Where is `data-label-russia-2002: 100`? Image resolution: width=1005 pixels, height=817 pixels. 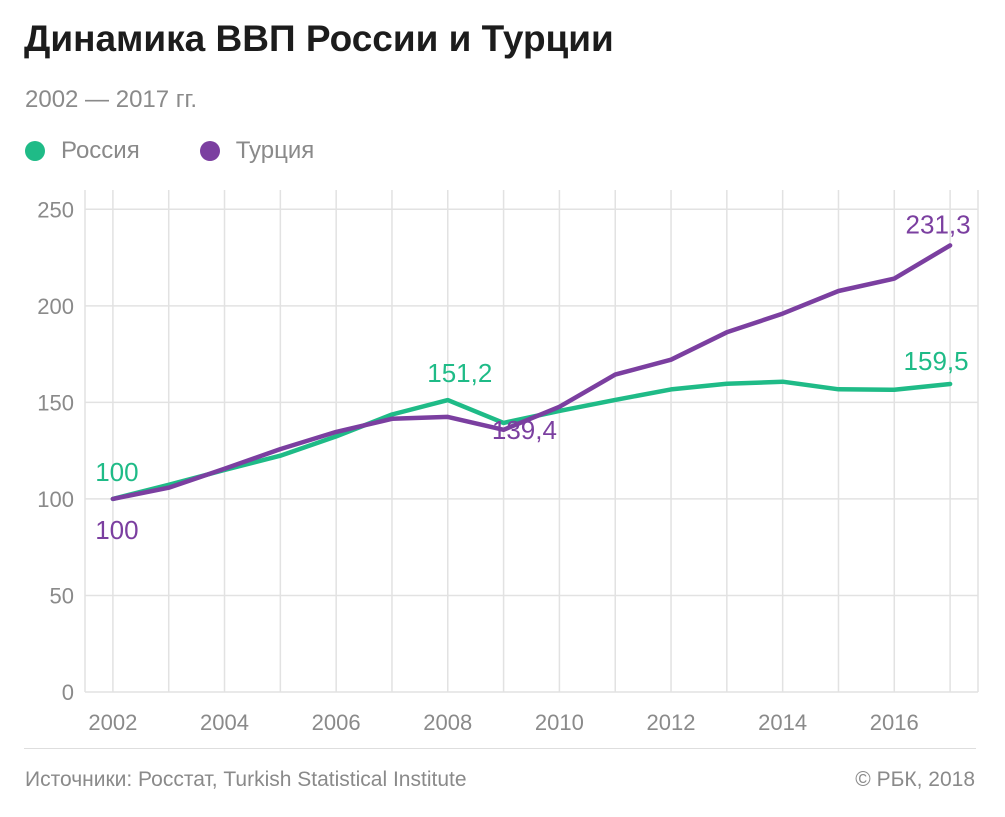
data-label-russia-2002: 100 is located at coordinates (116, 472).